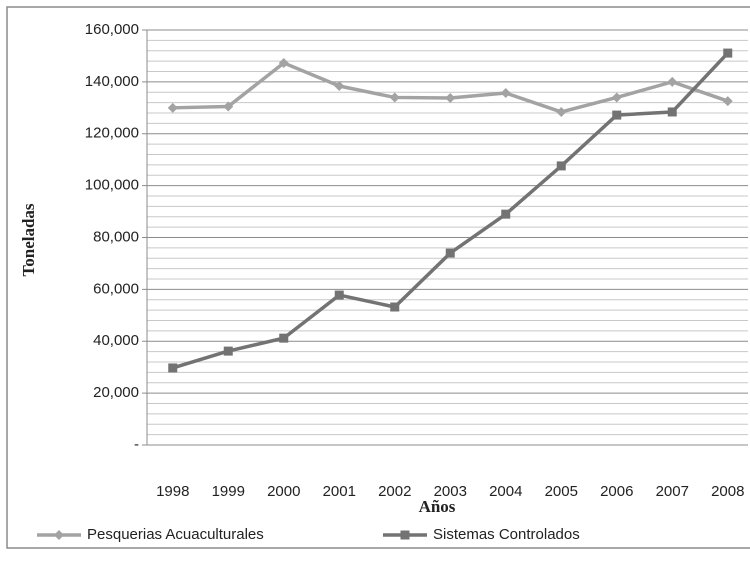 This screenshot has height=561, width=750. What do you see at coordinates (116, 340) in the screenshot?
I see `y-tick-label: 40,000` at bounding box center [116, 340].